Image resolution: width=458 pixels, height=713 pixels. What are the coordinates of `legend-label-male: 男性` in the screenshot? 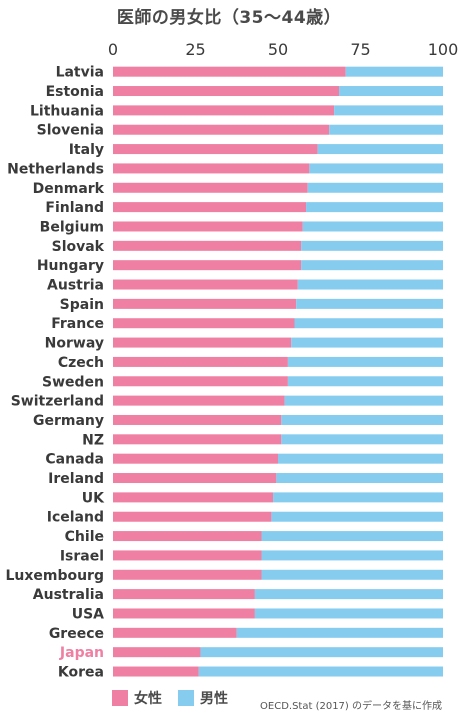 It's located at (214, 699).